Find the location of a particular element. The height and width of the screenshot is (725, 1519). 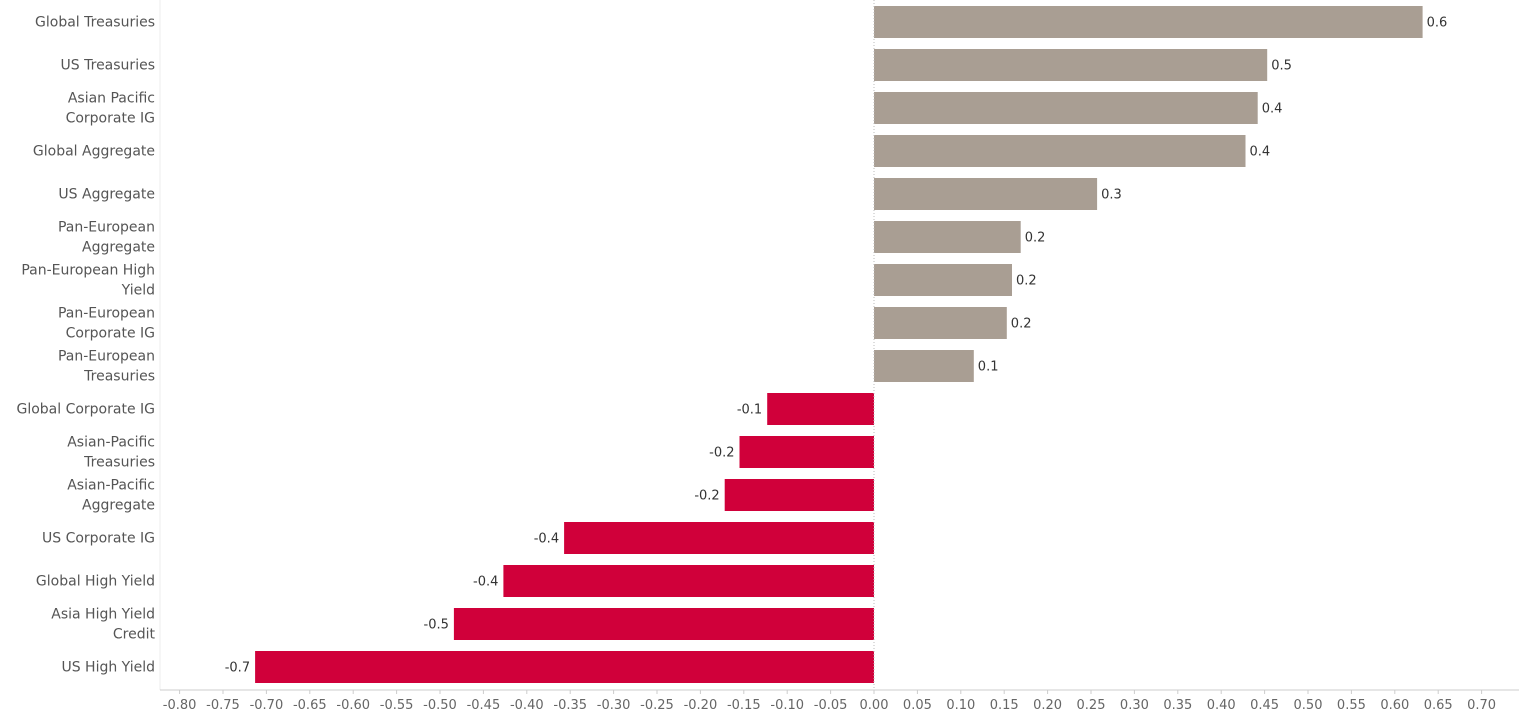

category-label-line: Global Aggregate is located at coordinates (94, 152).